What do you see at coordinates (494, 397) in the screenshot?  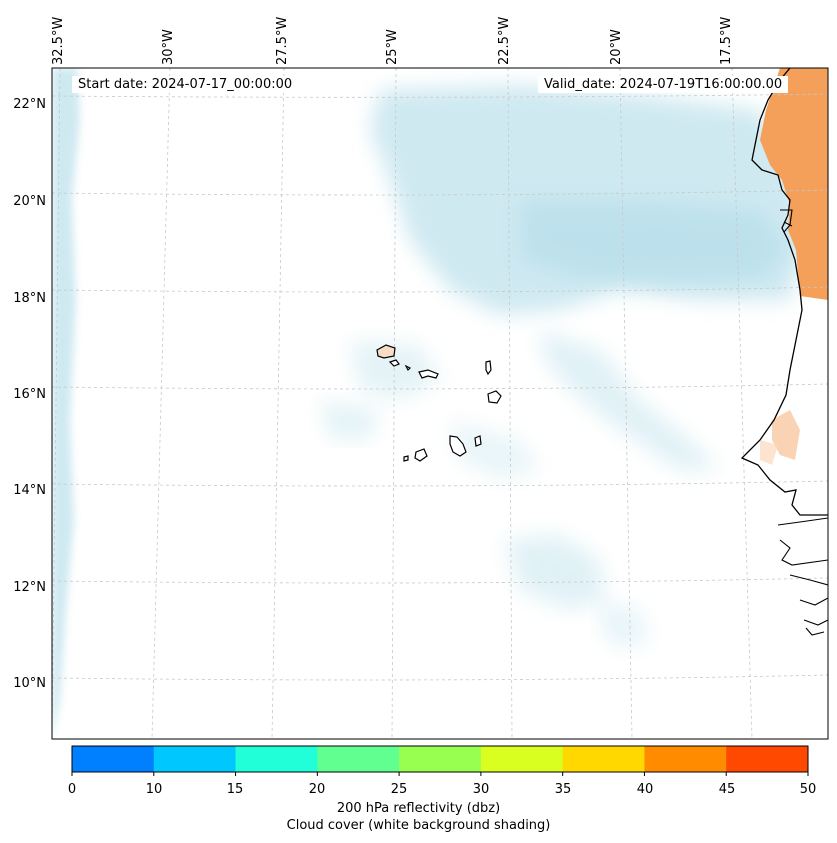 I see `island-boa-vista` at bounding box center [494, 397].